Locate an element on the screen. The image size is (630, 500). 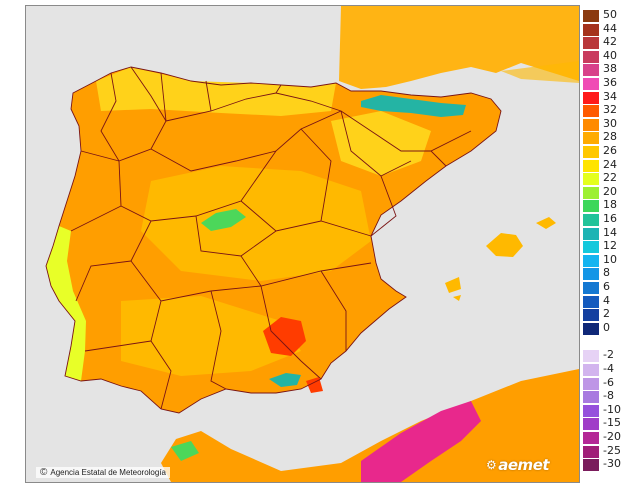
legend-item: -4 is located at coordinates (606, 369).